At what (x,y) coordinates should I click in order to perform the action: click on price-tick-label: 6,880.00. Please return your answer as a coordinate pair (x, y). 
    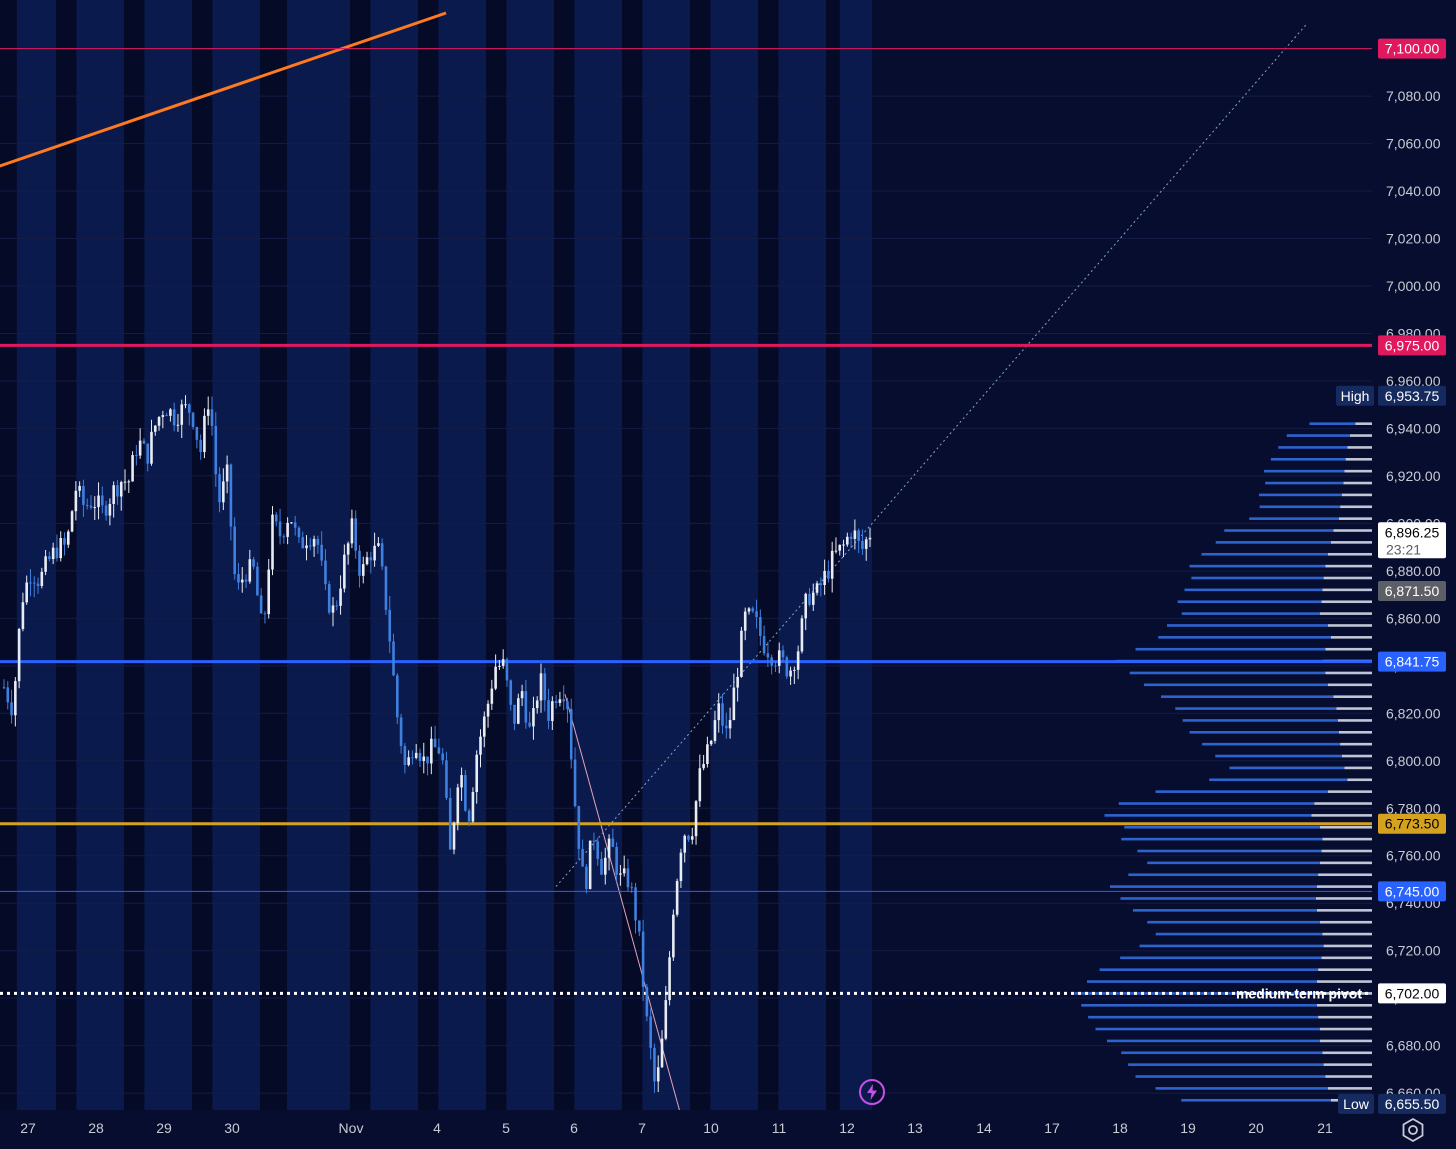
    Looking at the image, I should click on (1413, 571).